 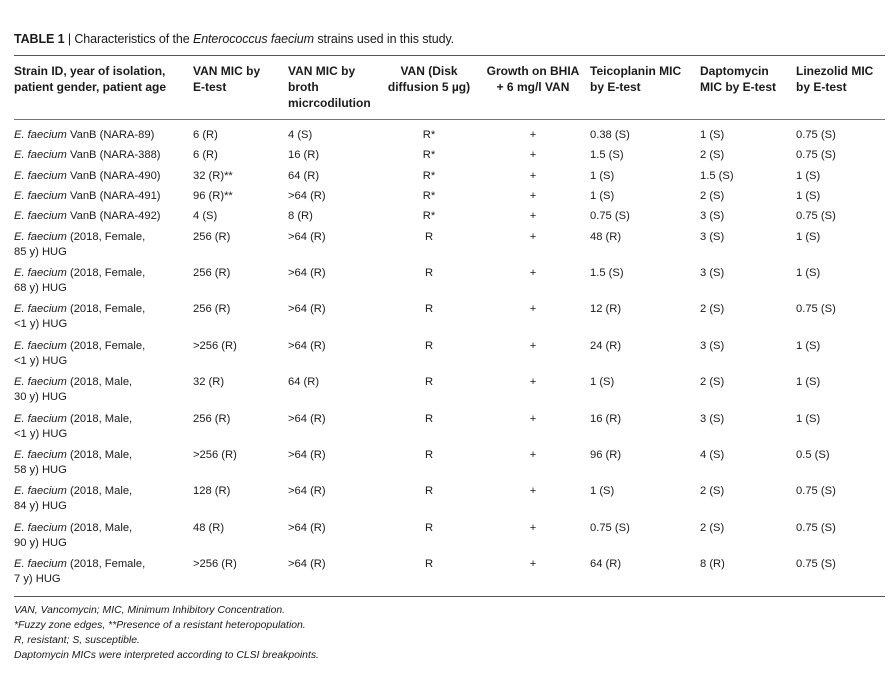 I want to click on strain-line-2: 30 y) HUG, so click(x=40, y=397).